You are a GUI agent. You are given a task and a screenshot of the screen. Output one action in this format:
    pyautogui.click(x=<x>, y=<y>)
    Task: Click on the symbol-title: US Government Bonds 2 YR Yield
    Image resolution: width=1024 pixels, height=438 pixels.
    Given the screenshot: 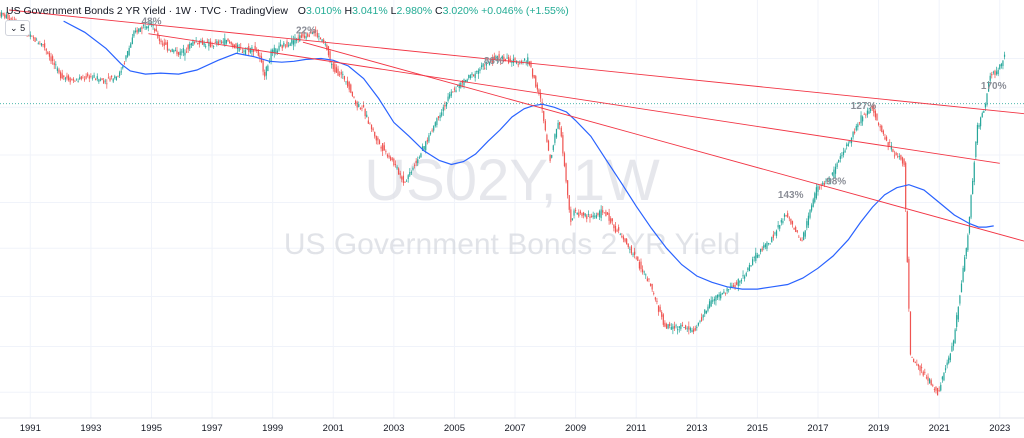 What is the action you would take?
    pyautogui.click(x=86, y=11)
    